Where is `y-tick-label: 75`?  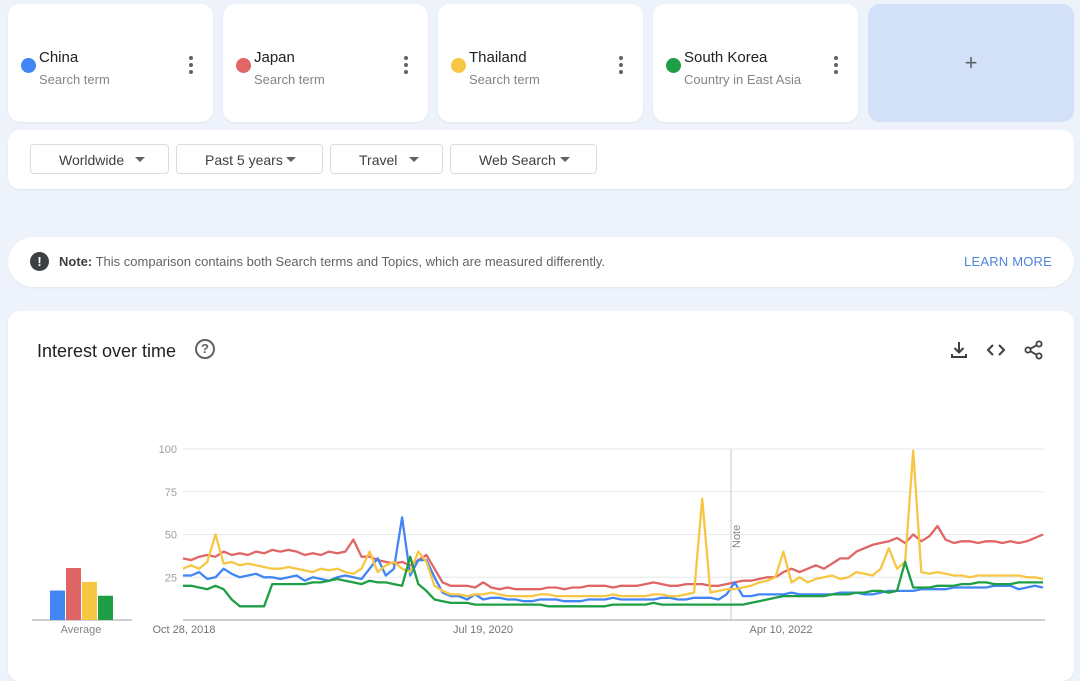 y-tick-label: 75 is located at coordinates (171, 493).